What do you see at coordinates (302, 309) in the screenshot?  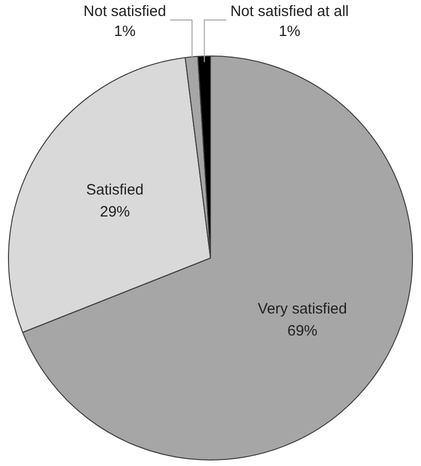 I see `slice-label: Very satisfied` at bounding box center [302, 309].